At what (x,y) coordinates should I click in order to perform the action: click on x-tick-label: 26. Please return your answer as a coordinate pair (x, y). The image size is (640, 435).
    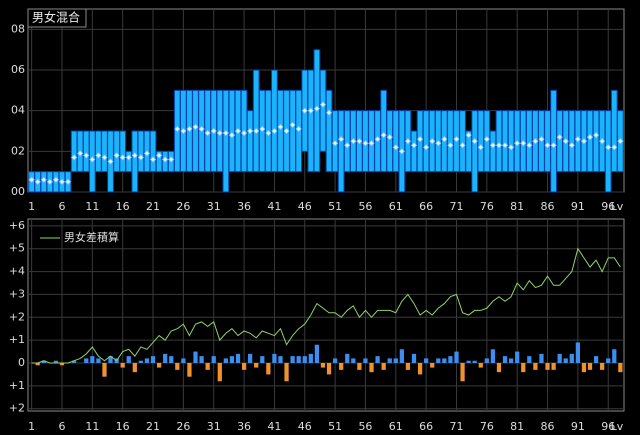
    Looking at the image, I should click on (183, 426).